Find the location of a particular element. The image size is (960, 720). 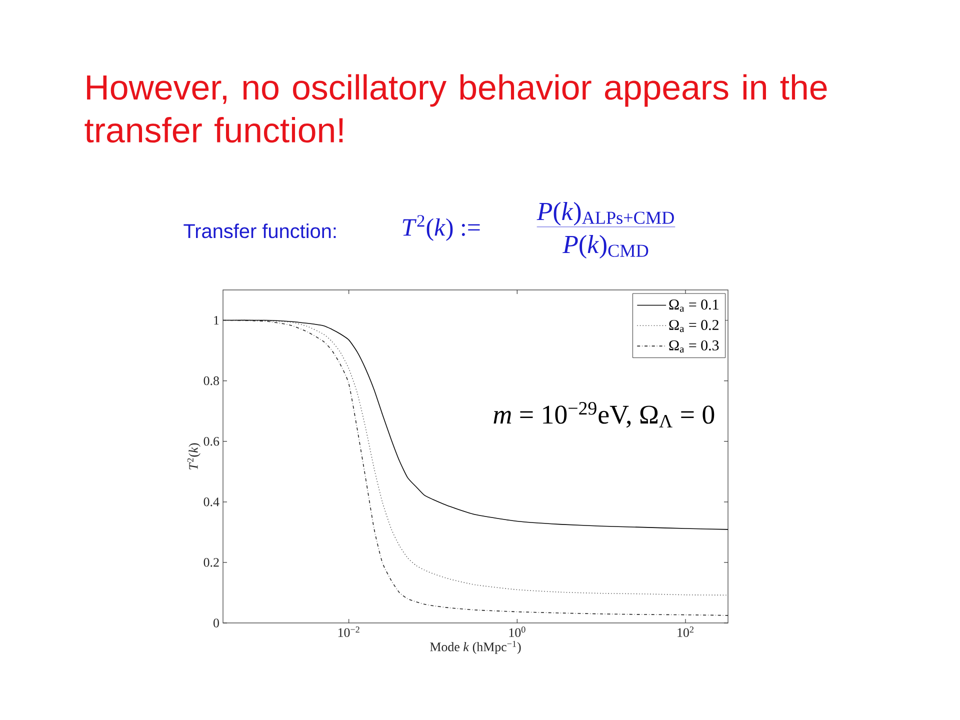

y-tick-label: 0.6 is located at coordinates (212, 441).